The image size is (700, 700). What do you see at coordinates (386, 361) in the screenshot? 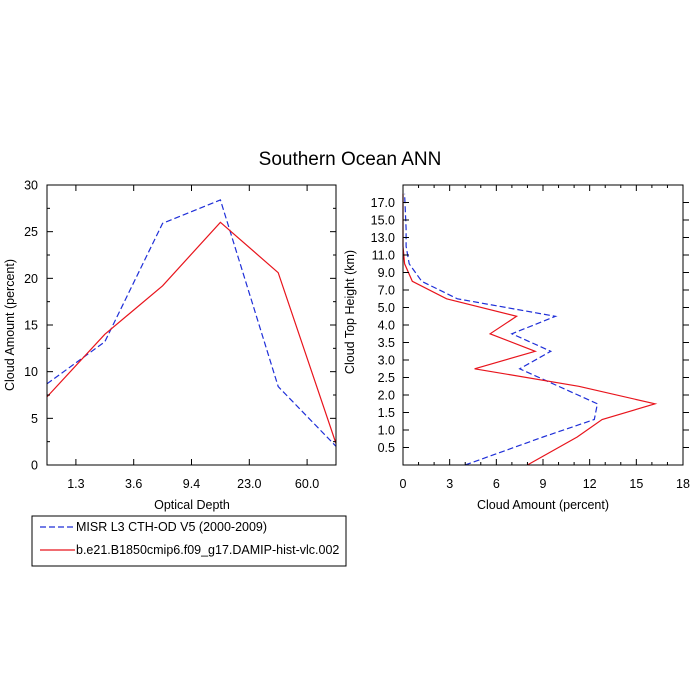
I see `right-ytick-label: 3.0` at bounding box center [386, 361].